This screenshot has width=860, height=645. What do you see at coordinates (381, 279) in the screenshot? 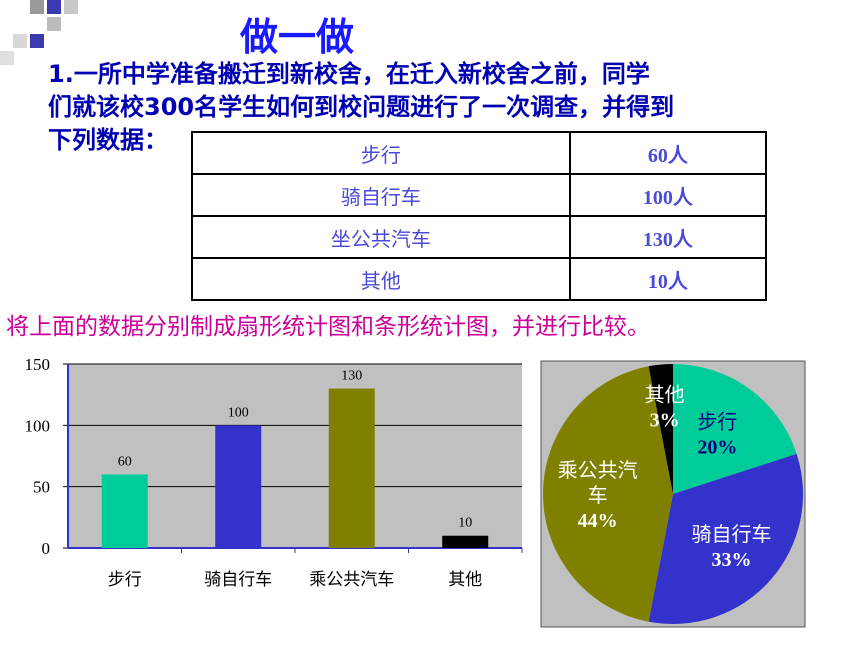
I see `table-cell-mode: 其他` at bounding box center [381, 279].